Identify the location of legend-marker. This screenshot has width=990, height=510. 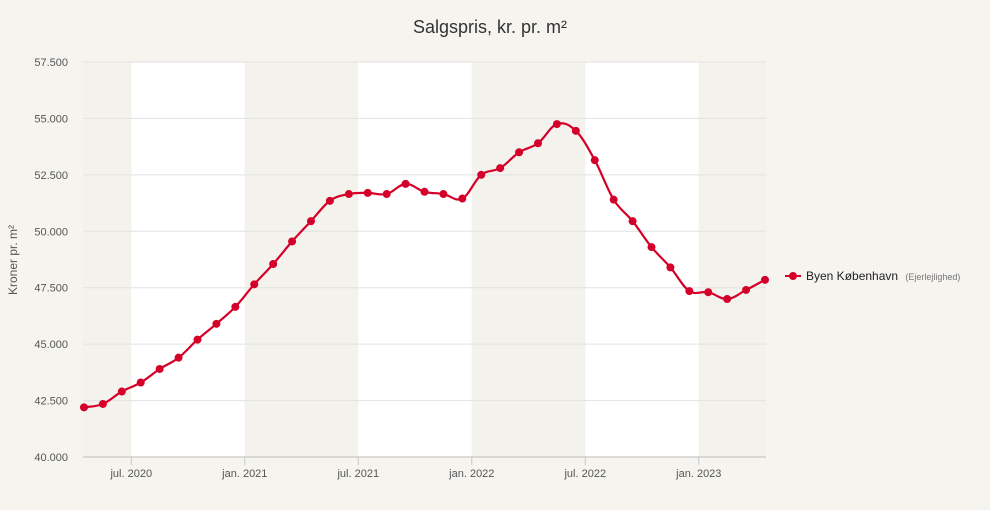
(793, 276).